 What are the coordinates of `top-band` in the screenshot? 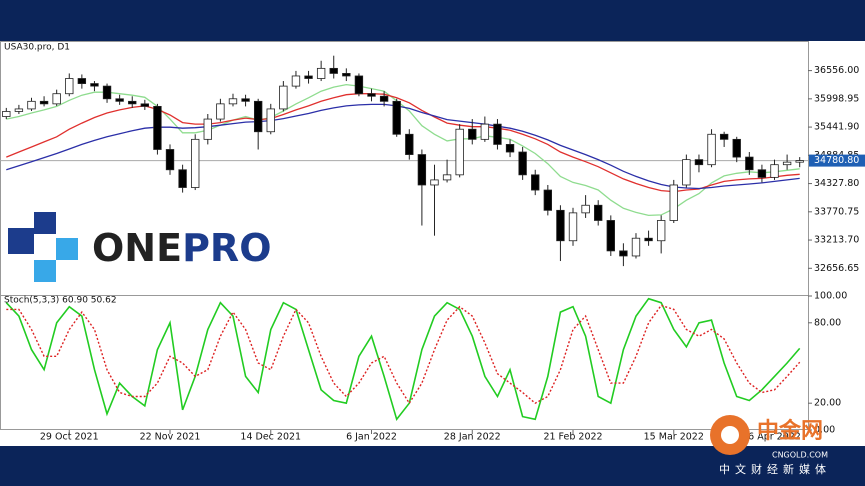 It's located at (432, 20).